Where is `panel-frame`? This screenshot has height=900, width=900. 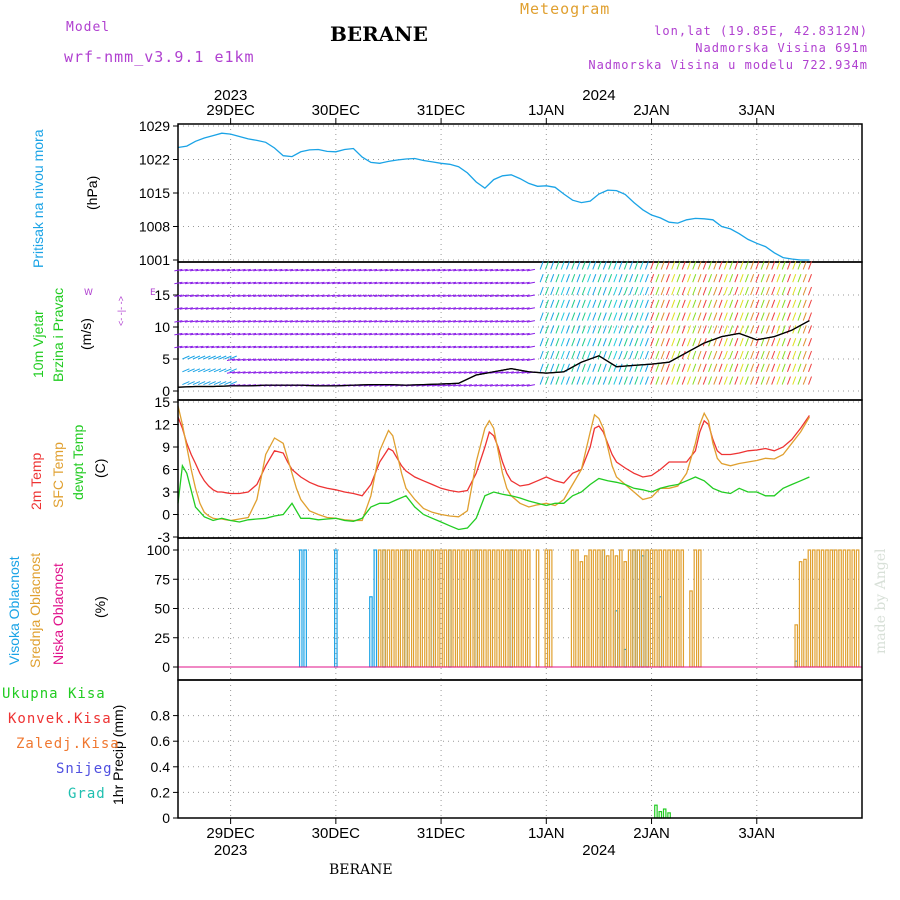
panel-frame is located at coordinates (520, 469).